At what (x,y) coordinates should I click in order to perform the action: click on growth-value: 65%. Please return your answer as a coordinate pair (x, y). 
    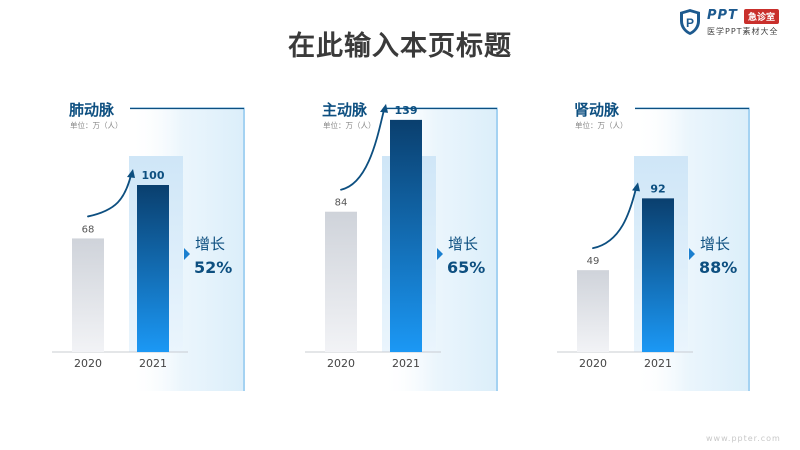
    Looking at the image, I should click on (466, 267).